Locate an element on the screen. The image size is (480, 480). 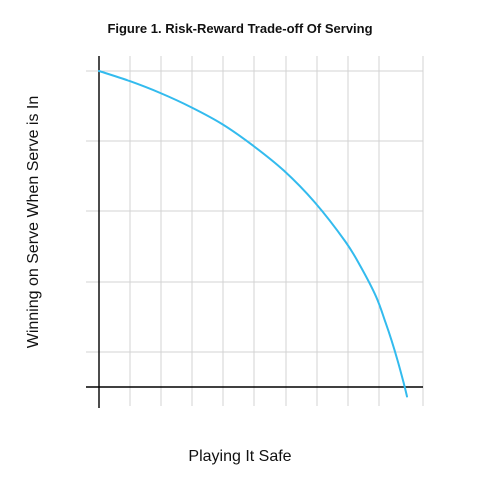
x-axis-label: Playing It Safe is located at coordinates (240, 456).